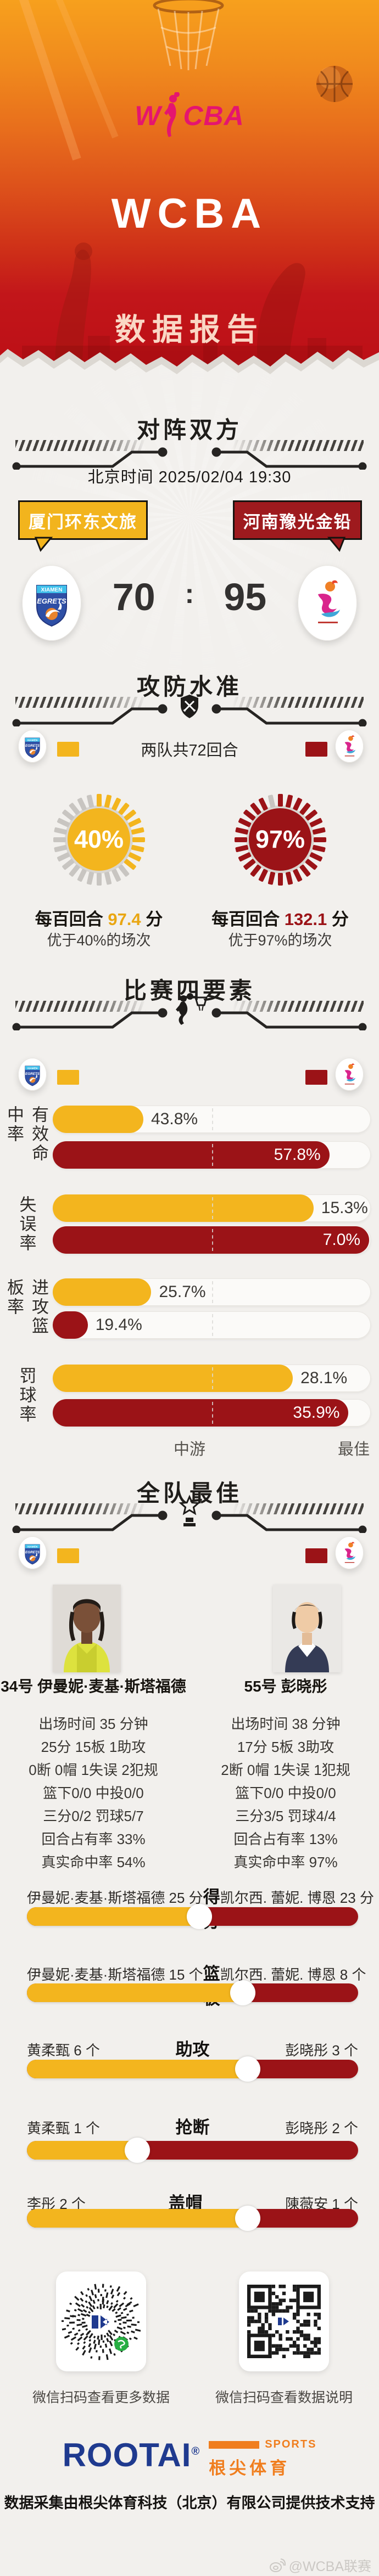  What do you see at coordinates (212, 1208) in the screenshot?
I see `turnover-home-bar: 15.3%` at bounding box center [212, 1208].